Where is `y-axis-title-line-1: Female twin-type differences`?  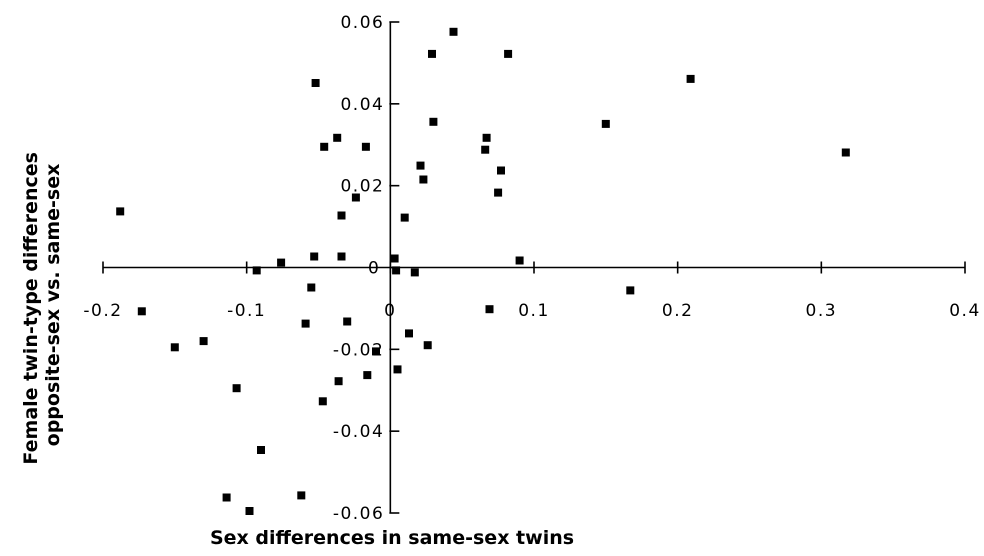 y-axis-title-line-1: Female twin-type differences is located at coordinates (31, 308).